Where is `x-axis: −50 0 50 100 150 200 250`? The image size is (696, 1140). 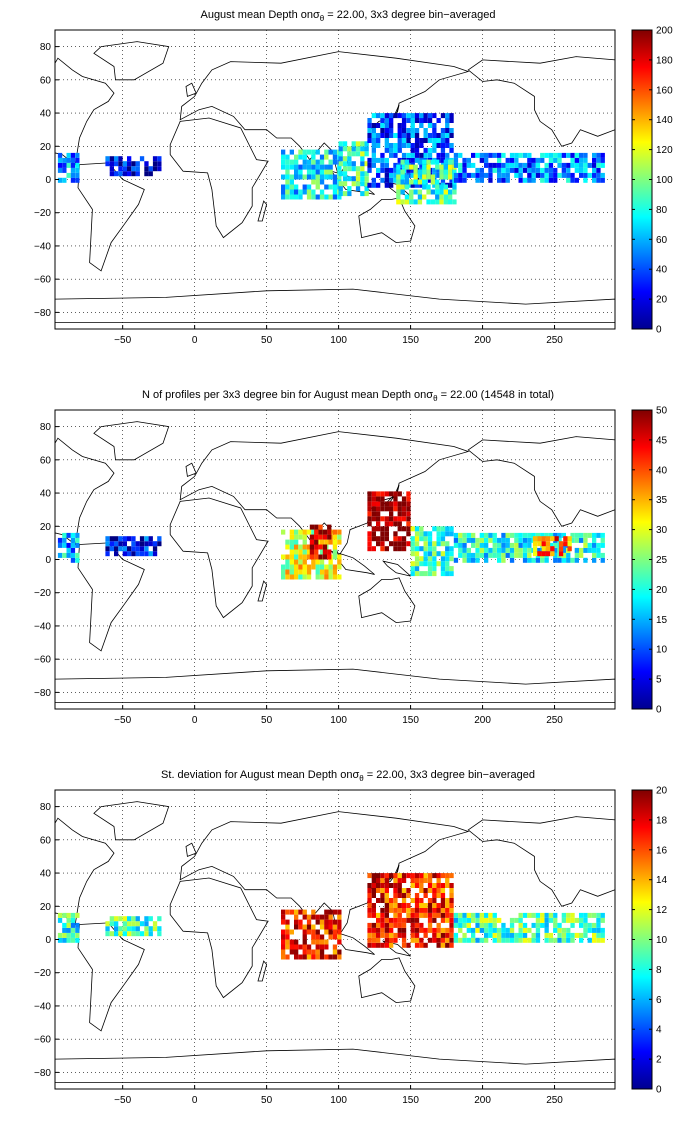 x-axis: −50 0 50 100 150 200 250 is located at coordinates (338, 335).